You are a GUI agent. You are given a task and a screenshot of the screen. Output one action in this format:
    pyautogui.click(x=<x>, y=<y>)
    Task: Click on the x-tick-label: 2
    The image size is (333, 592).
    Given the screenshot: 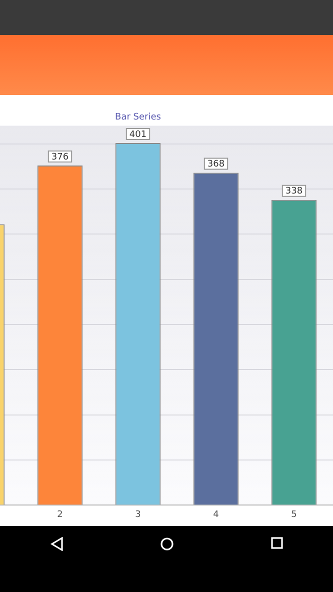 What is the action you would take?
    pyautogui.click(x=60, y=515)
    